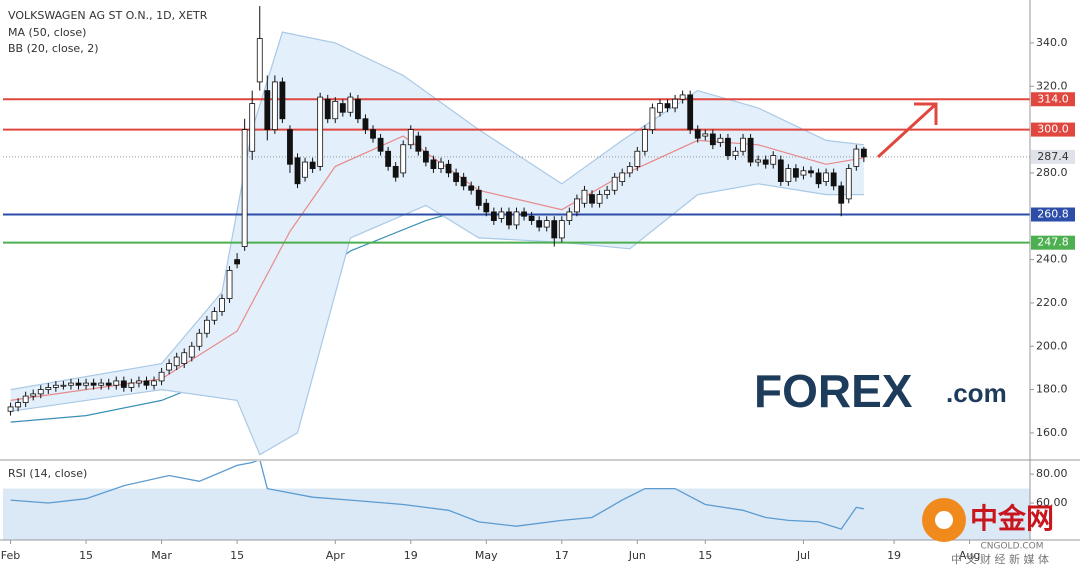 This screenshot has width=1080, height=572. I want to click on y-tick-label: 180.0, so click(1052, 389).